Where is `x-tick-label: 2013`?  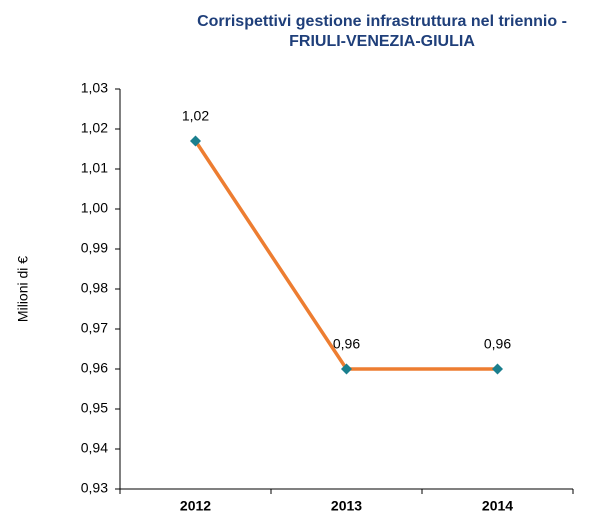 x-tick-label: 2013 is located at coordinates (346, 506).